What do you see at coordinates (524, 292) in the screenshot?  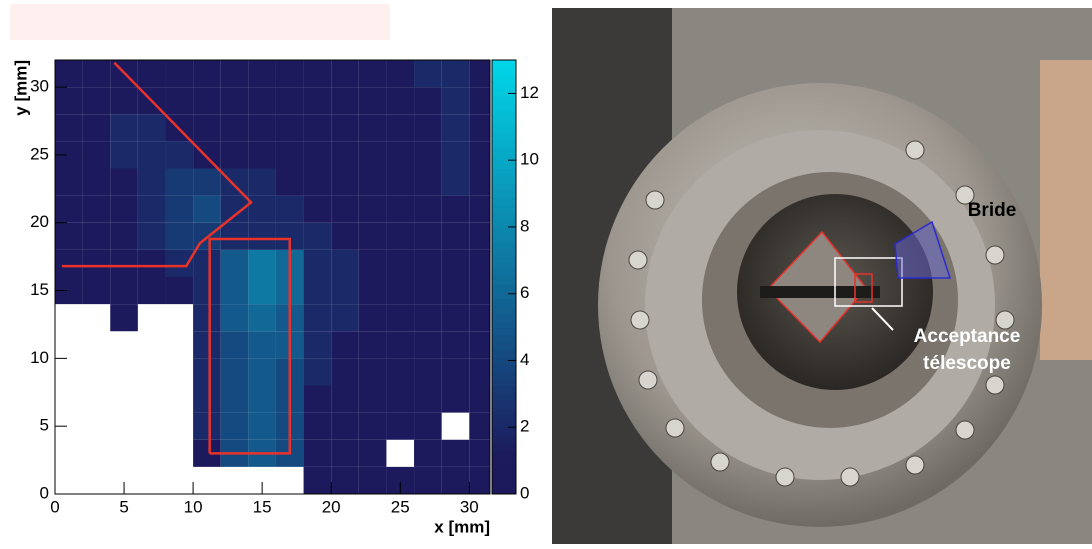 I see `colorbar-tick-label: 6` at bounding box center [524, 292].